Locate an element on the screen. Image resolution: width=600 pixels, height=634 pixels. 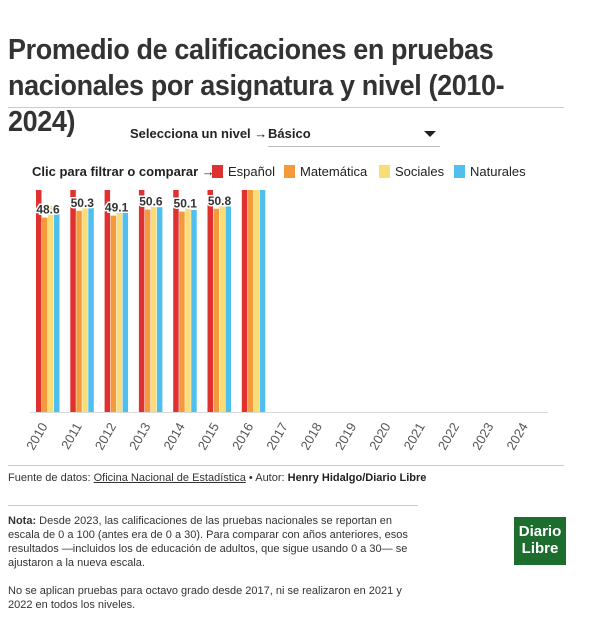
data-label-bottom: 50.1 is located at coordinates (186, 204).